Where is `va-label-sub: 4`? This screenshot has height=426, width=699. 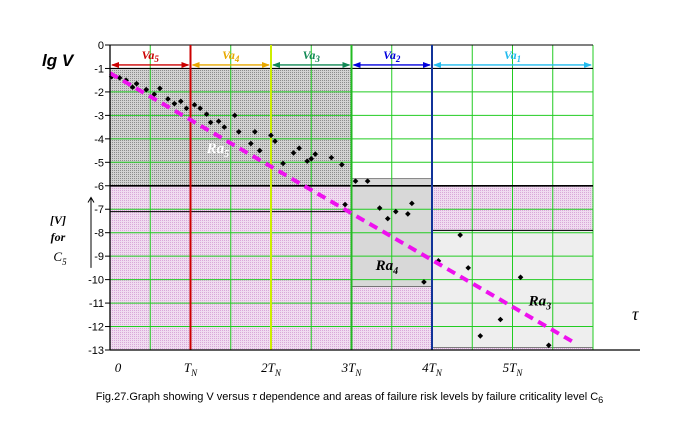
va-label-sub: 4 is located at coordinates (237, 59).